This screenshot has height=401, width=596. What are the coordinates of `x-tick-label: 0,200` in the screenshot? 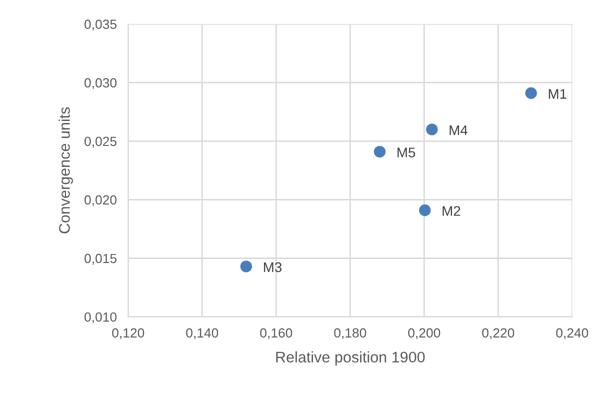 It's located at (424, 334).